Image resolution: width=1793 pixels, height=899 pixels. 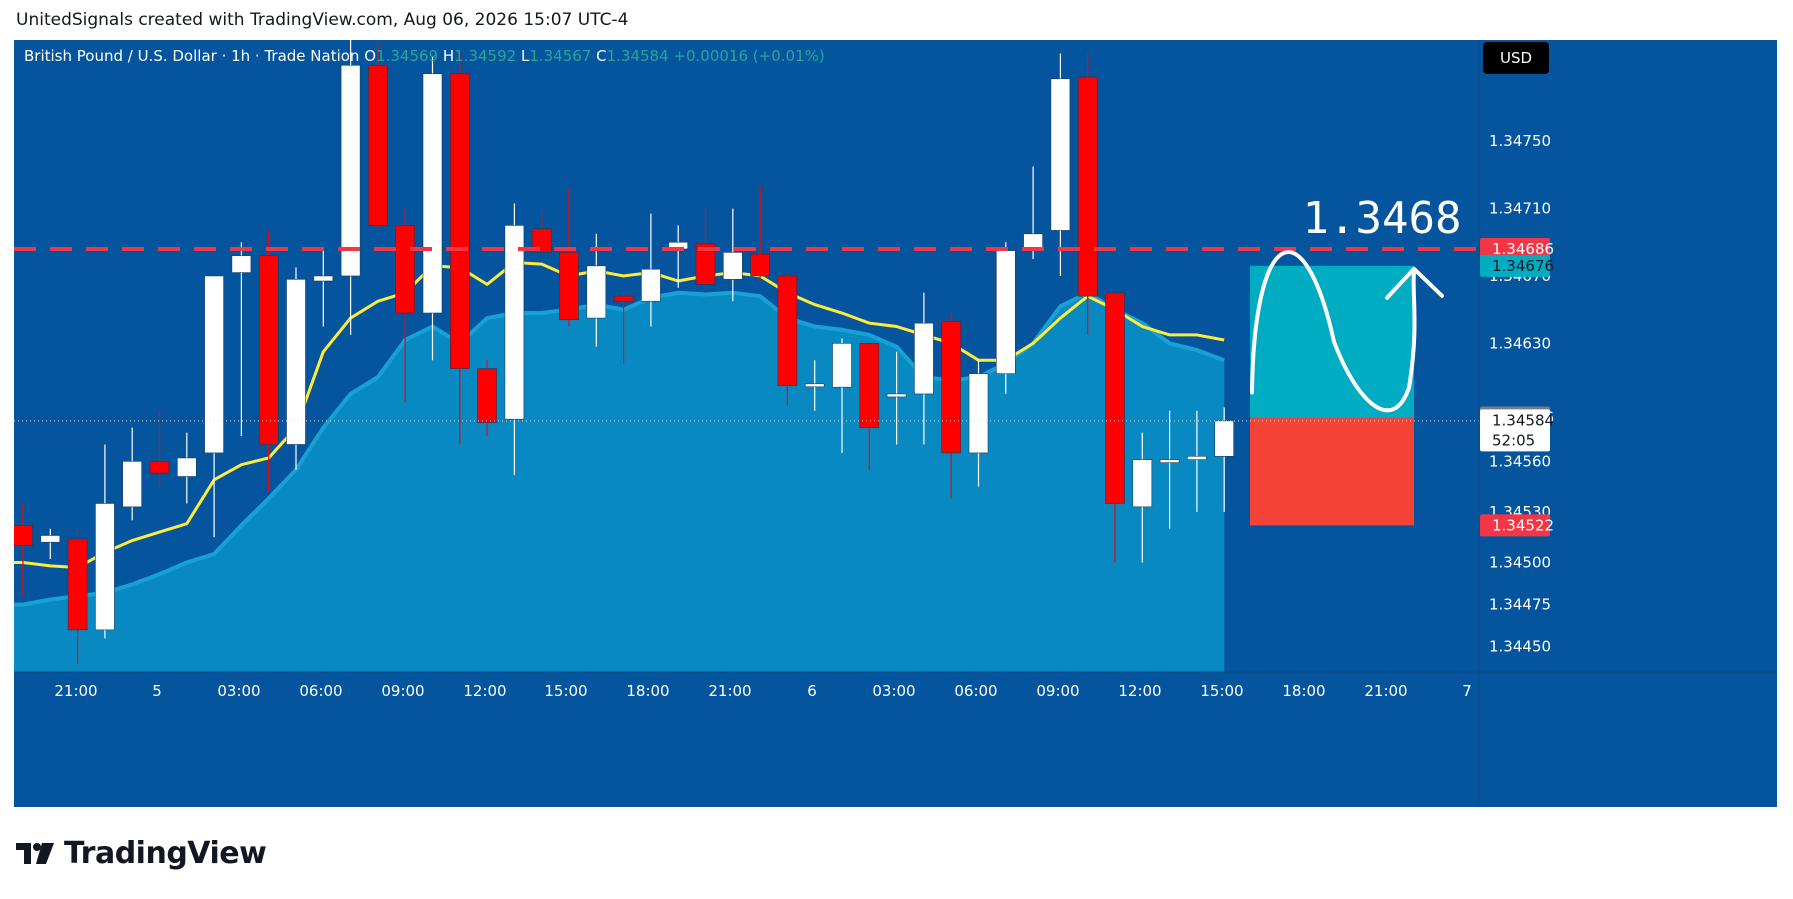 What do you see at coordinates (1523, 420) in the screenshot?
I see `current-price-badge-value: 1.34584` at bounding box center [1523, 420].